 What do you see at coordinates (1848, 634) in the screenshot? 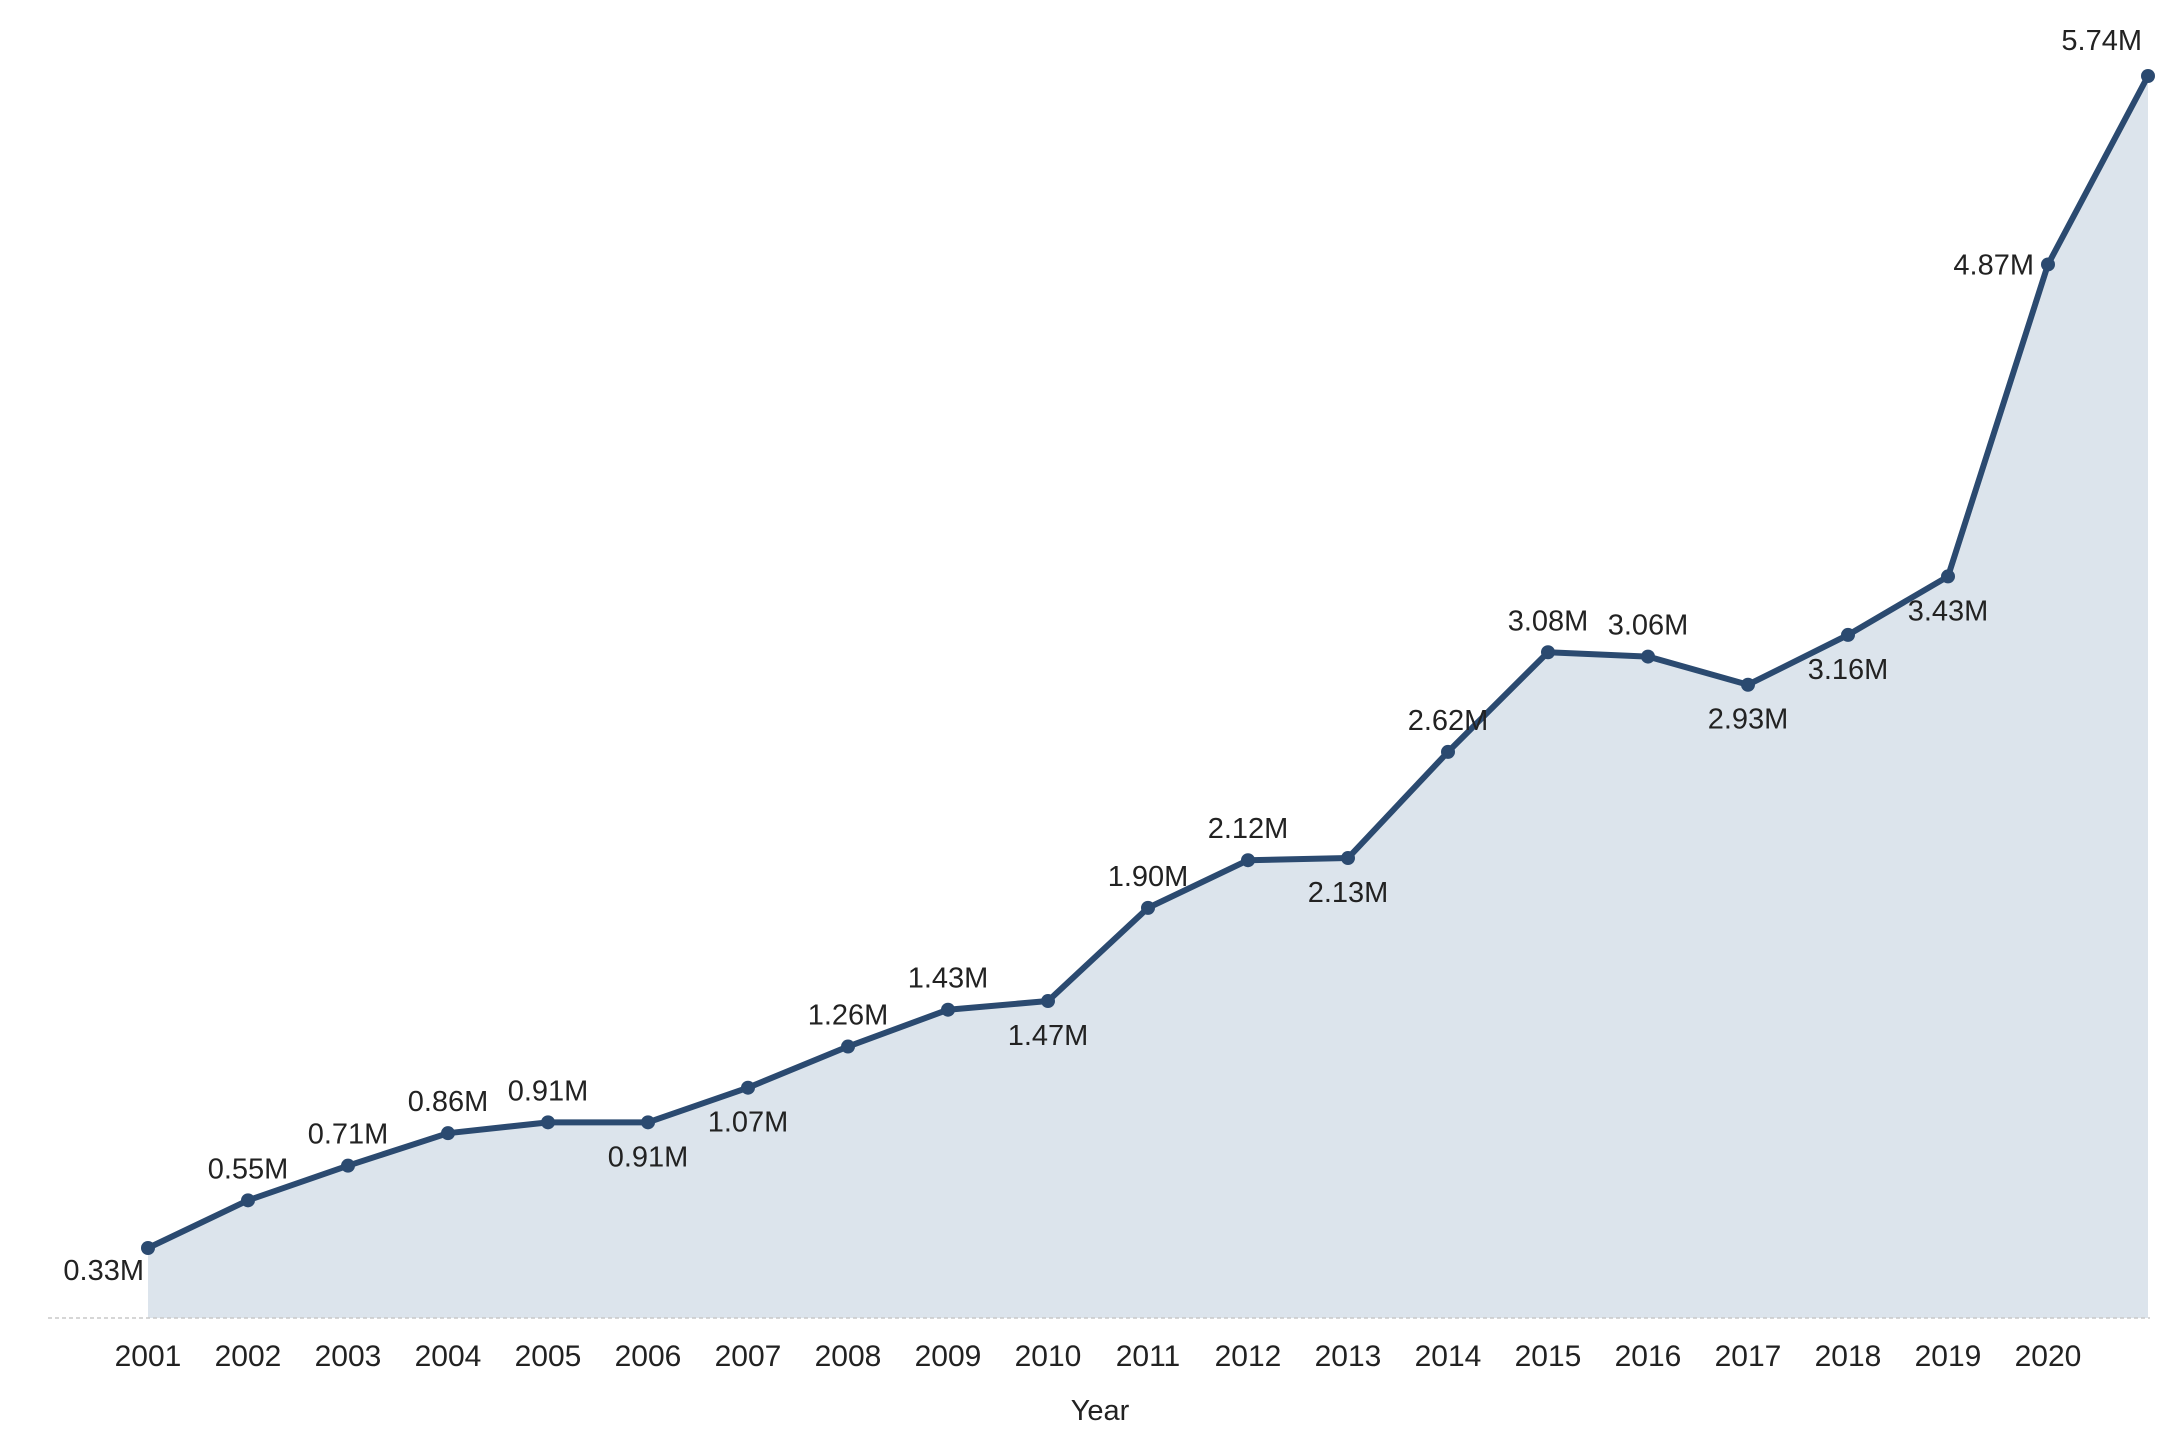
I see `data-point-2018` at bounding box center [1848, 634].